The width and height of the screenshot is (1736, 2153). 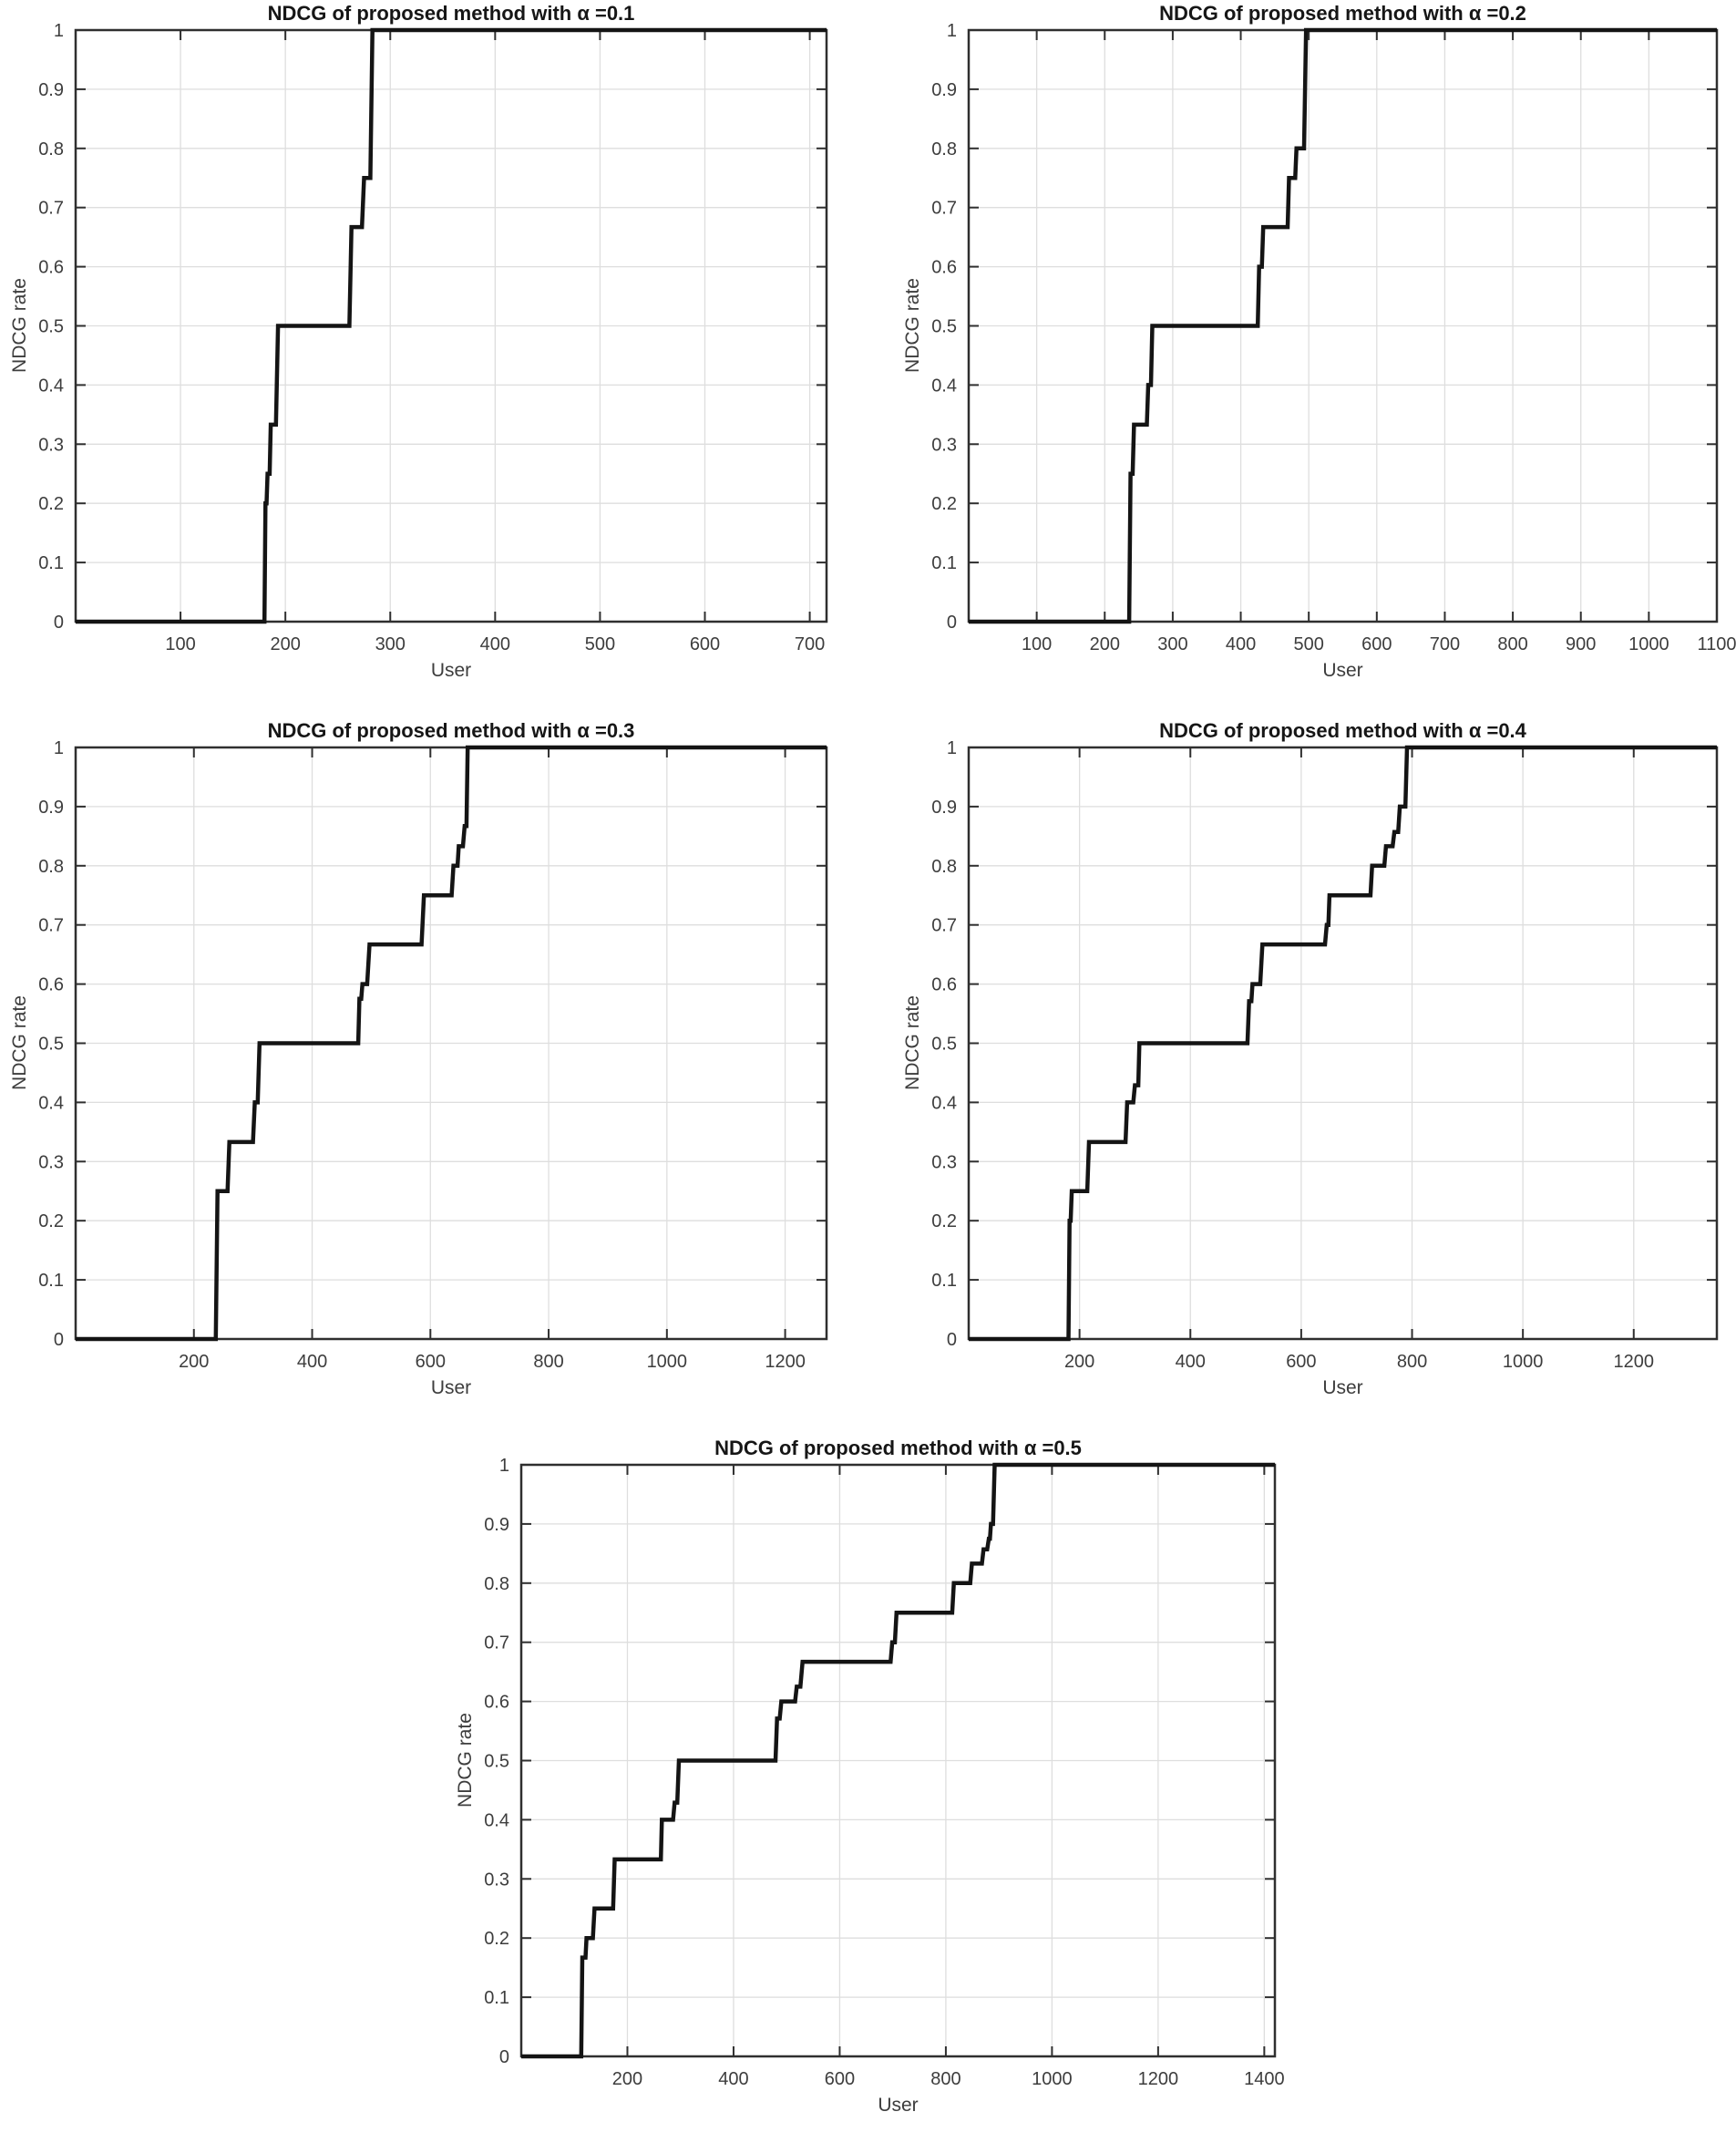 What do you see at coordinates (1264, 2079) in the screenshot?
I see `svg-text: 1400` at bounding box center [1264, 2079].